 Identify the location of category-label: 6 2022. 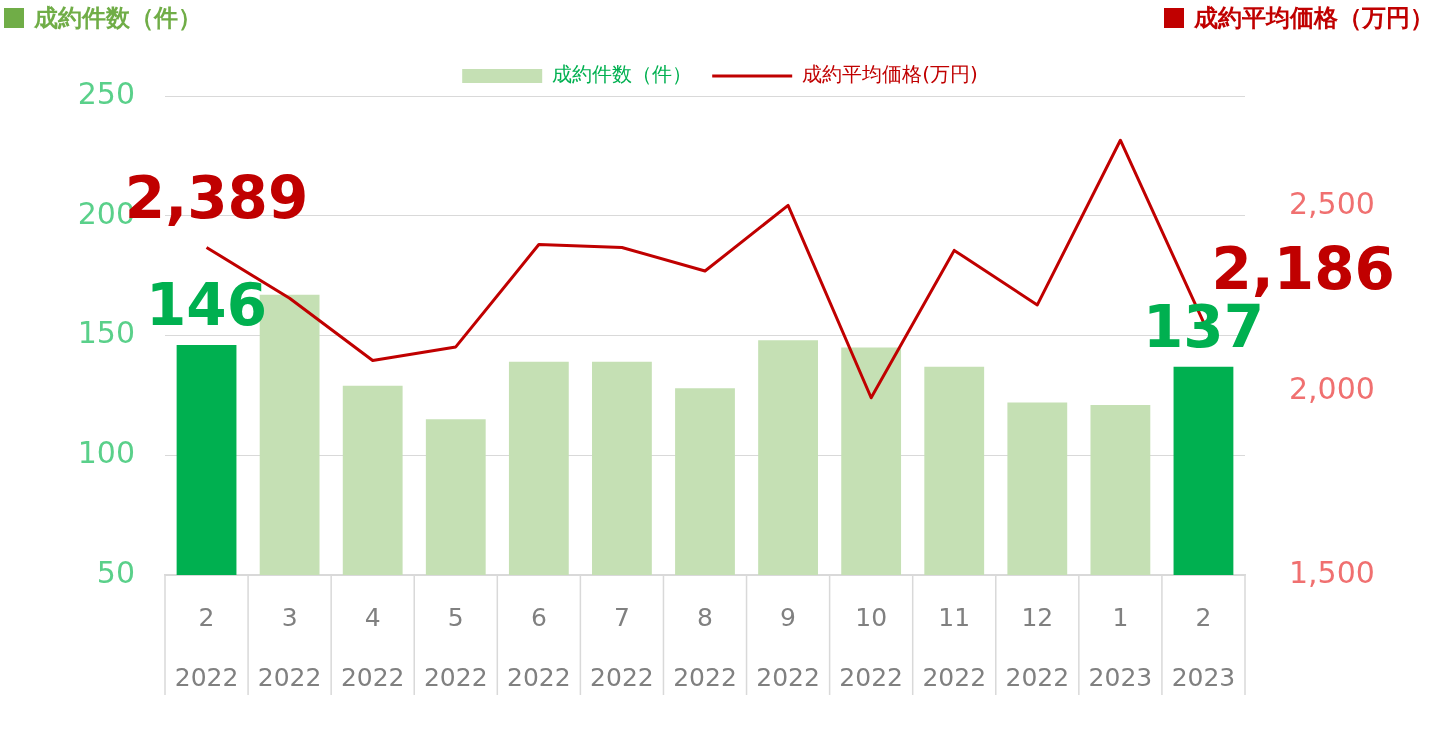
(539, 647).